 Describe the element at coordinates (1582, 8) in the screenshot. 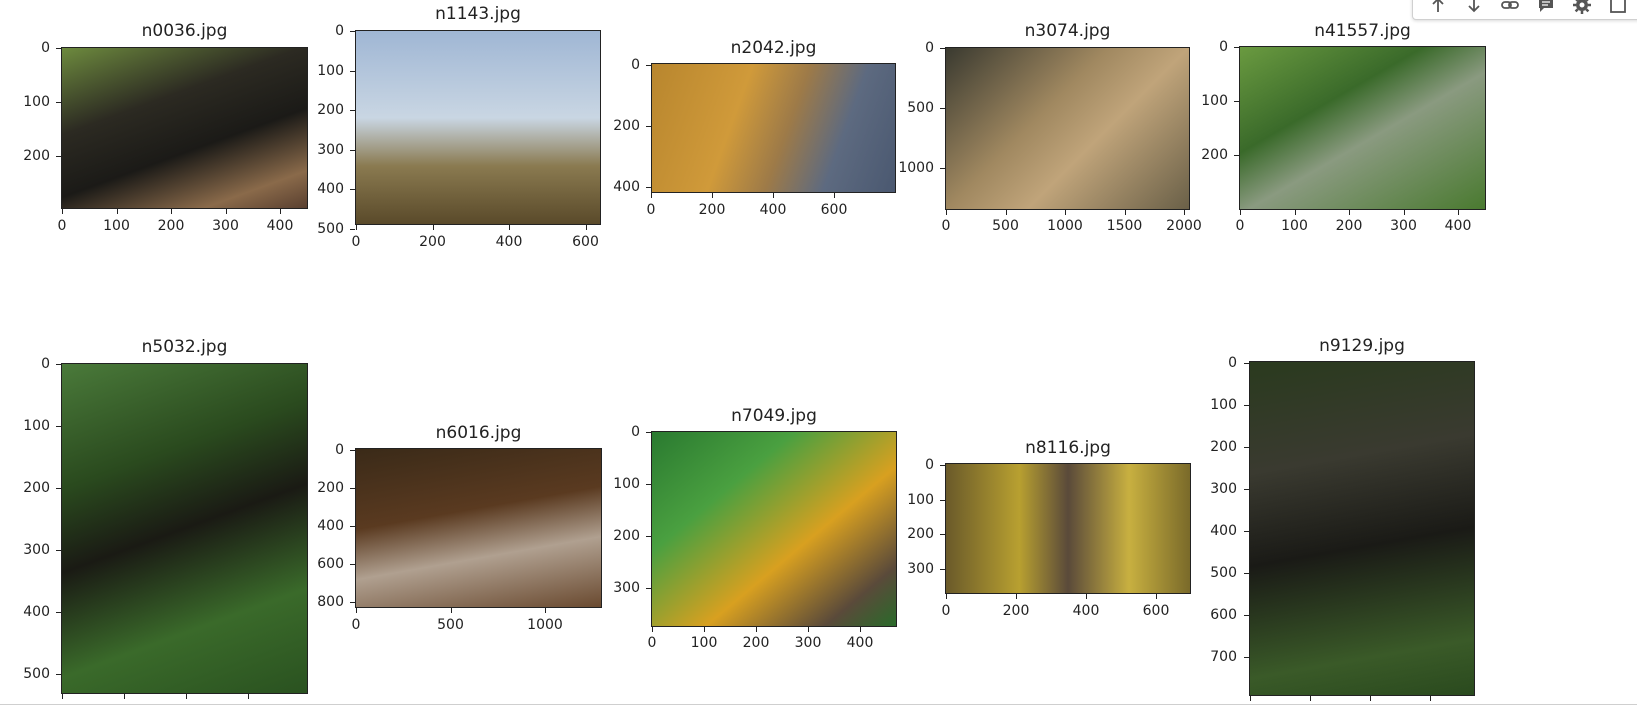

I see `settings-icon` at that location.